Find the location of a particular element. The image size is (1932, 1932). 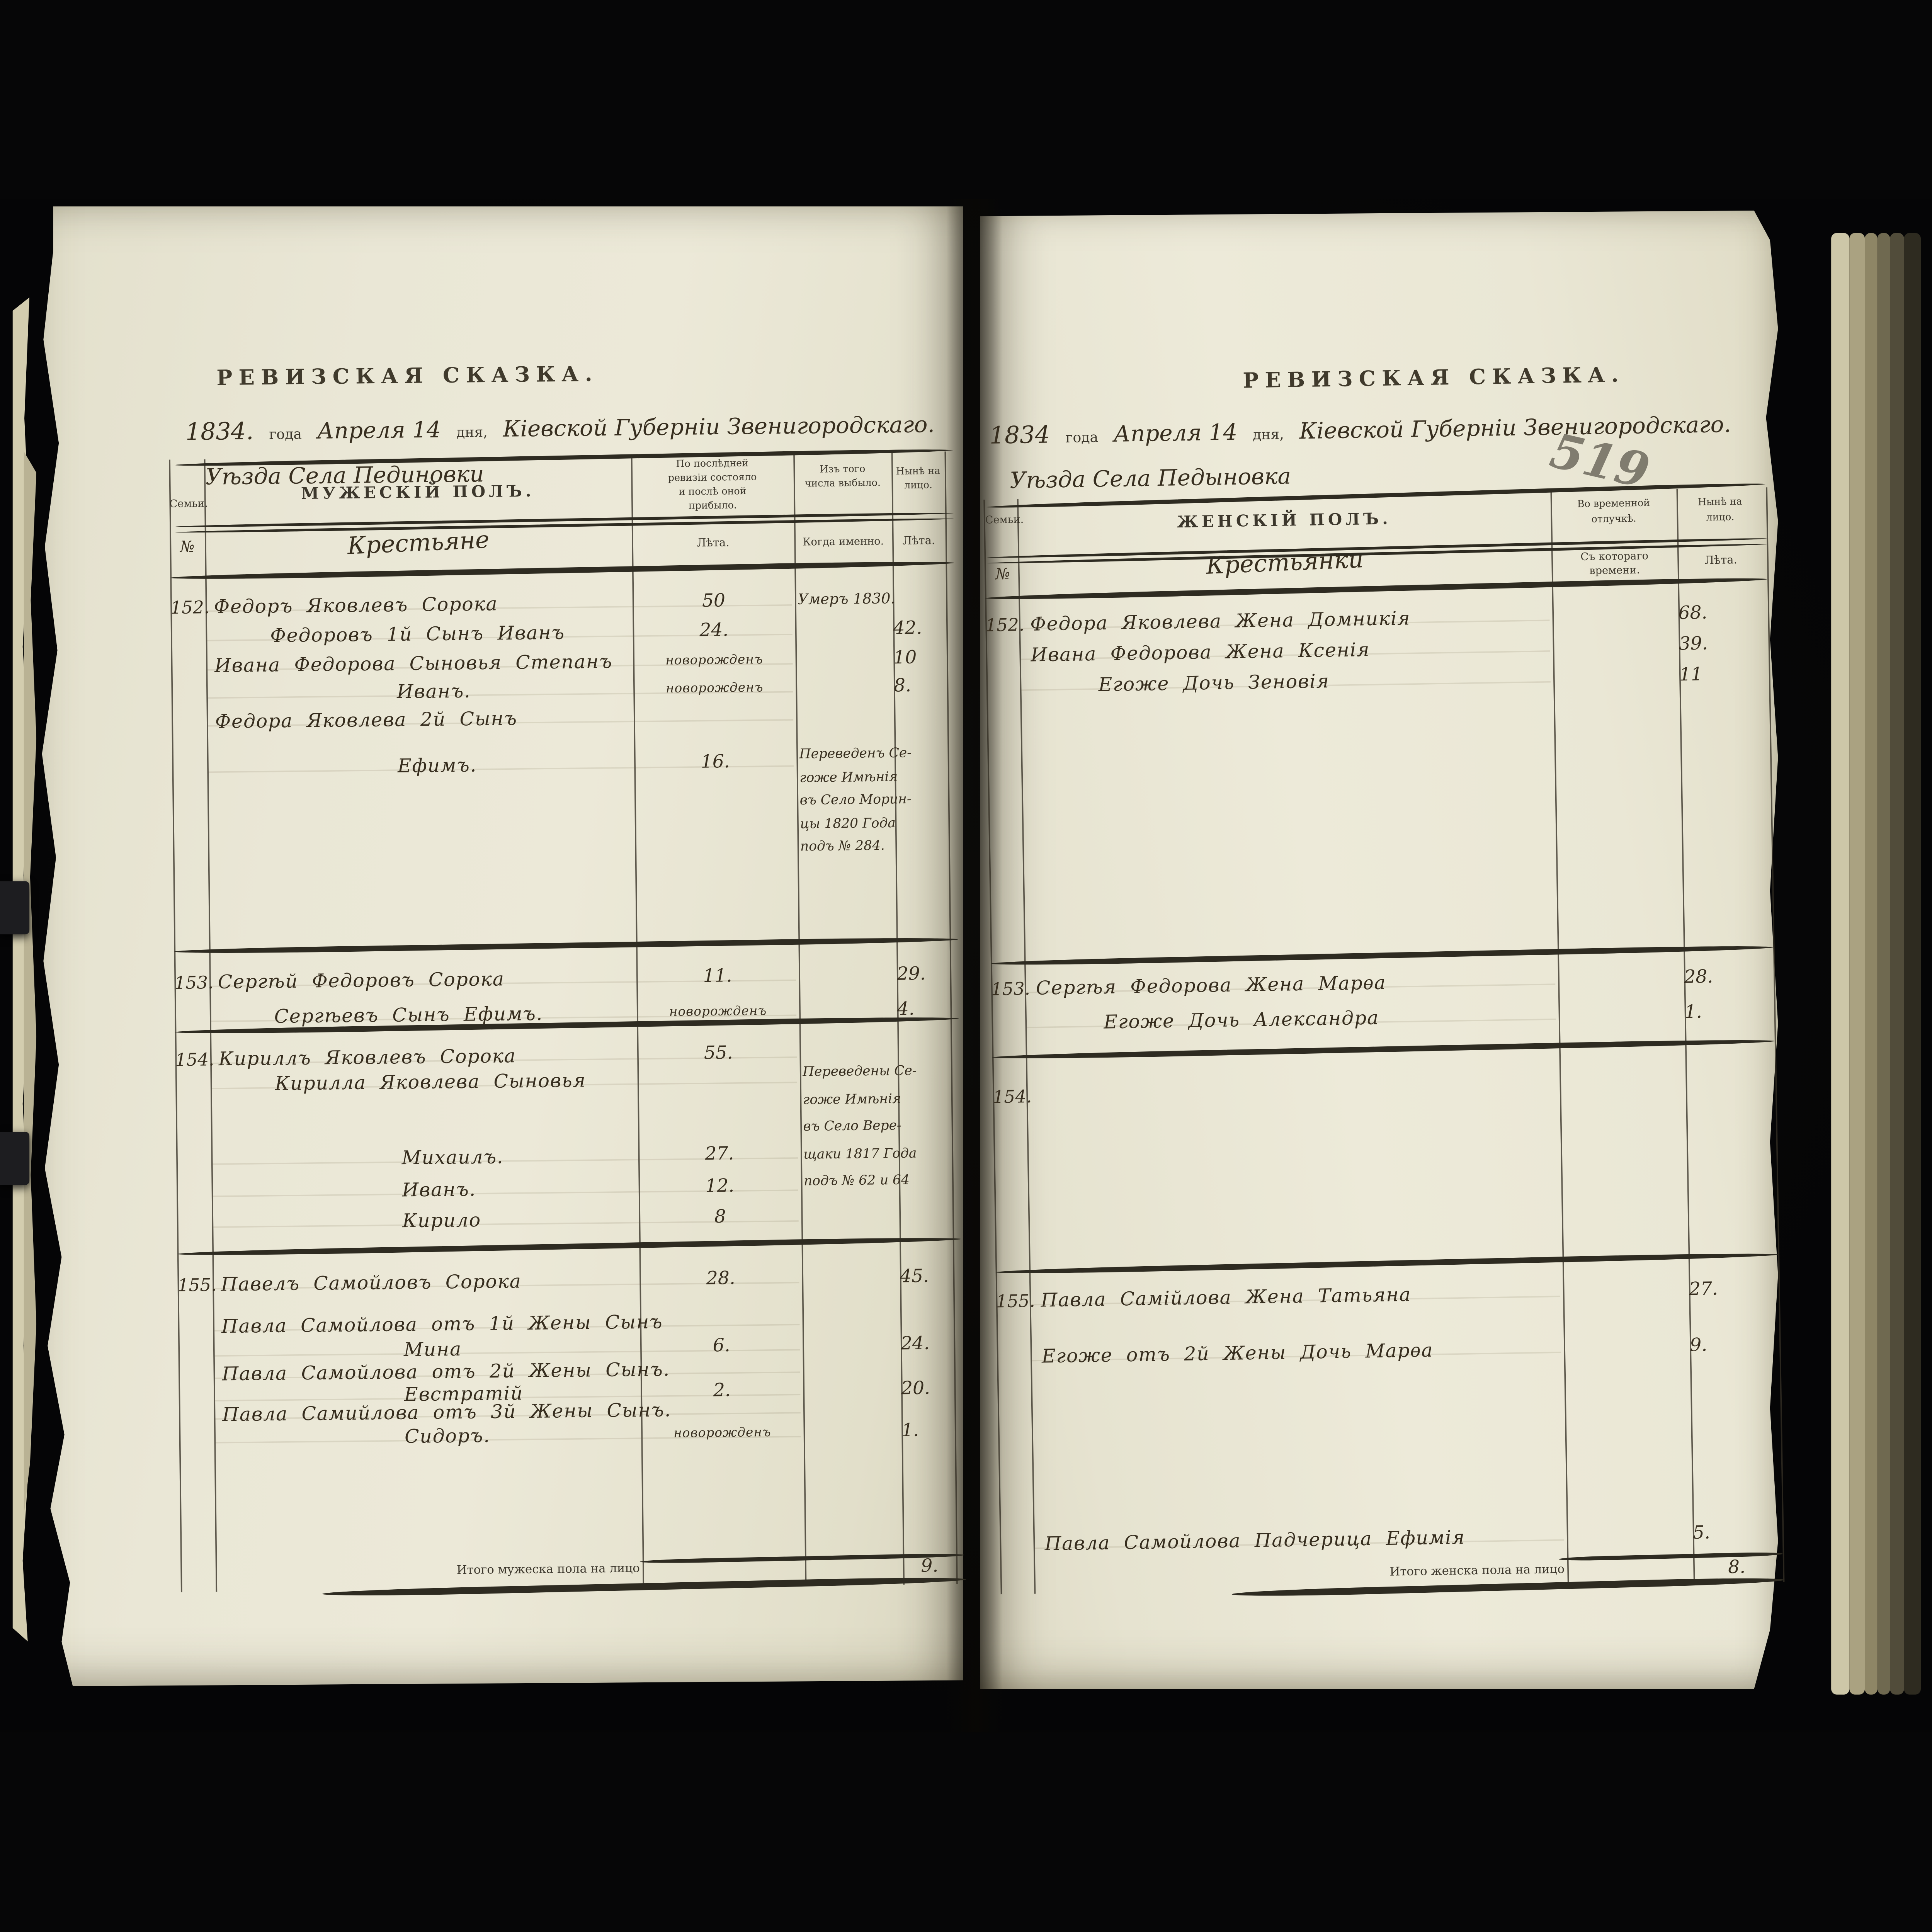

age-now: 1. is located at coordinates (1693, 1013).